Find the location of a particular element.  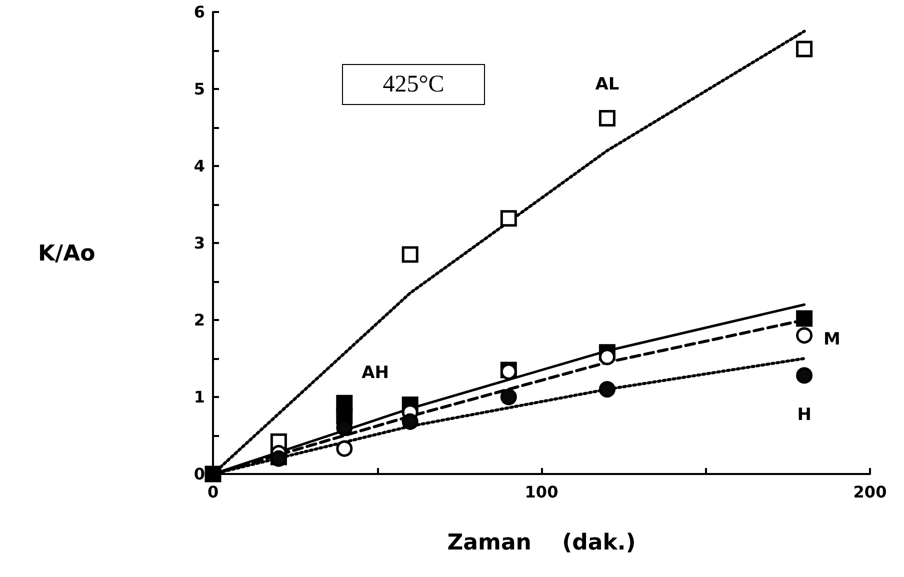

y-tick-label: 4 is located at coordinates (199, 166).